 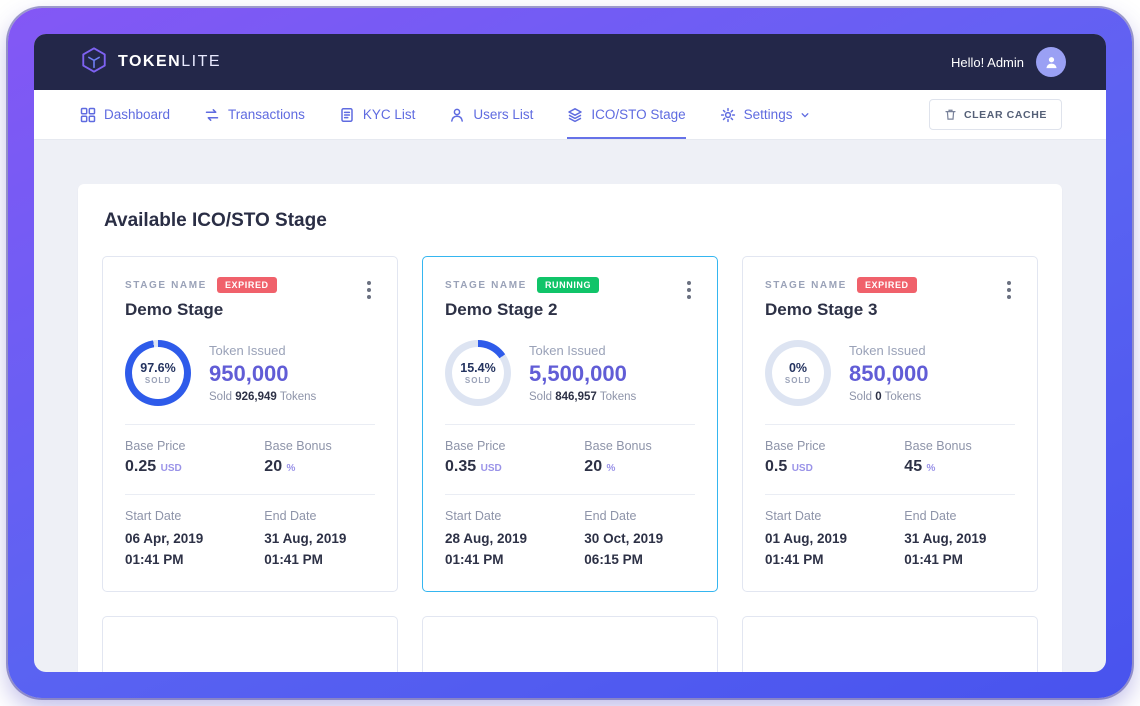 I want to click on base-price-value: 0.25 USD, so click(x=153, y=466).